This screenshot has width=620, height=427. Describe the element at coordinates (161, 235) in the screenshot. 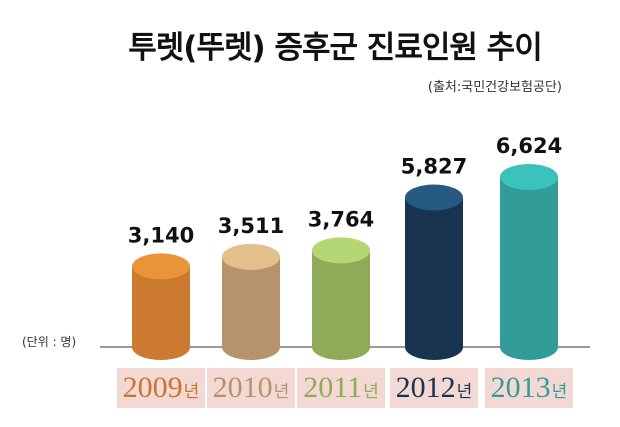

I see `value-label: 3,140` at that location.